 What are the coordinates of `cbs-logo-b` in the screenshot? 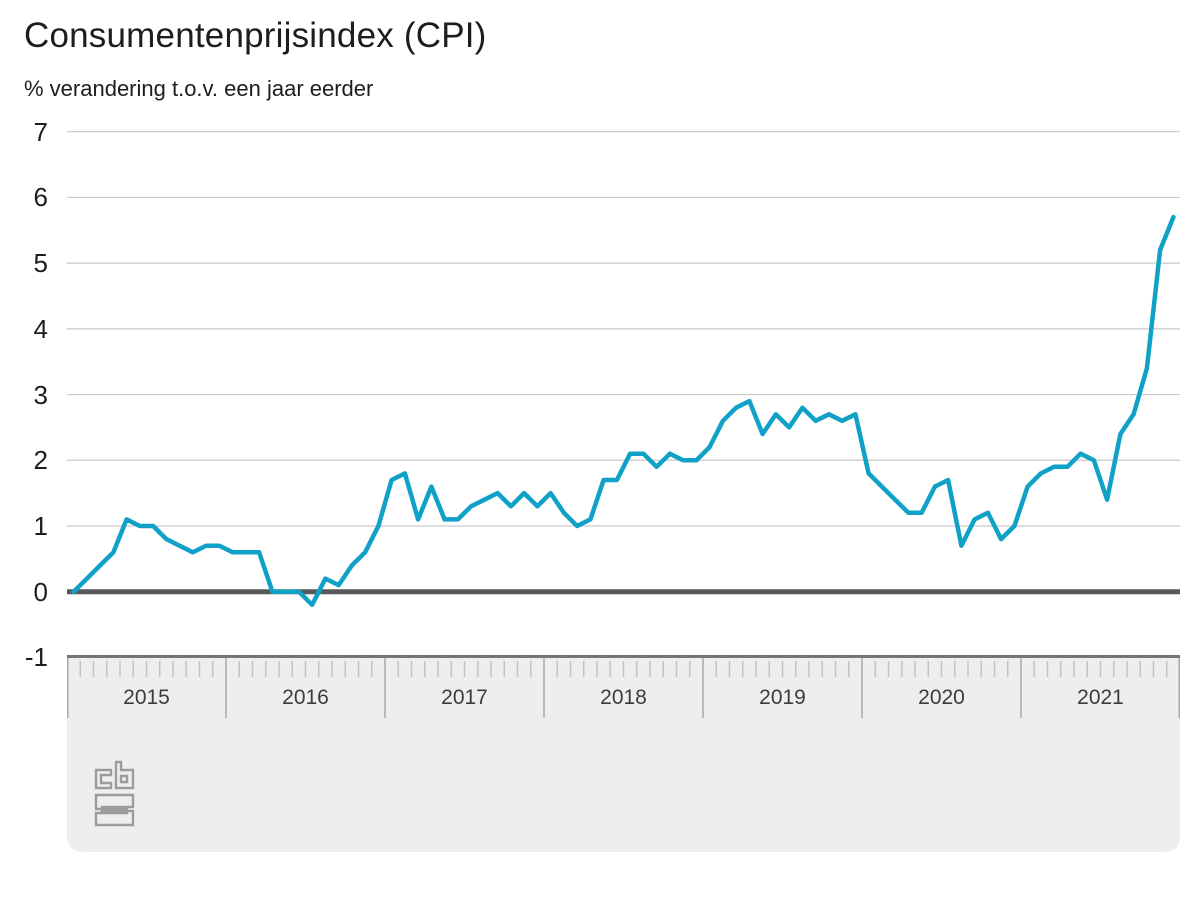 It's located at (124, 775).